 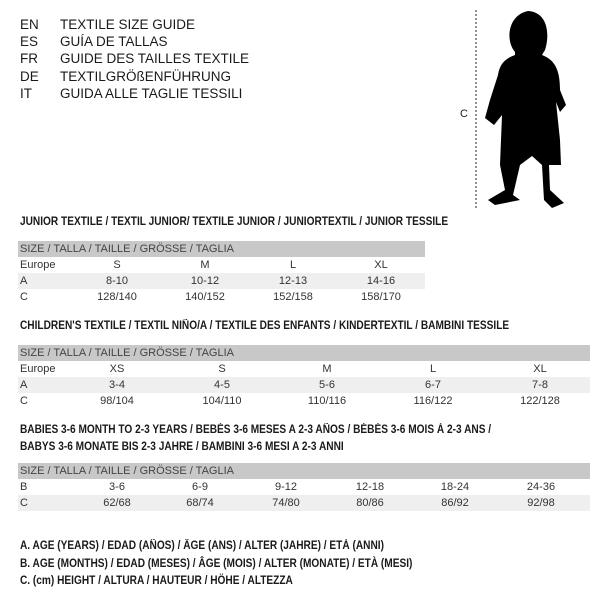 I want to click on language-title: TEXTILGRÖßENFÜHRUNG, so click(x=146, y=76).